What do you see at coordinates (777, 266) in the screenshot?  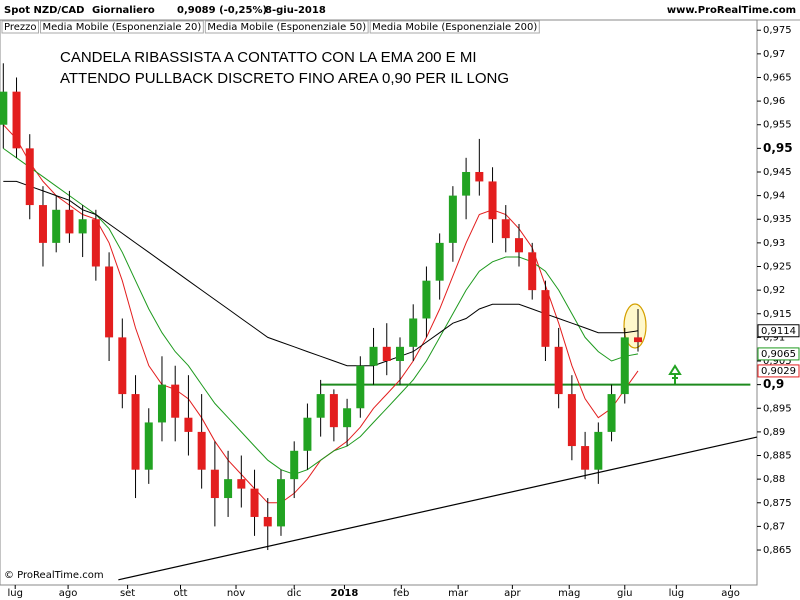 I see `y-tick-label: 0,925` at bounding box center [777, 266].